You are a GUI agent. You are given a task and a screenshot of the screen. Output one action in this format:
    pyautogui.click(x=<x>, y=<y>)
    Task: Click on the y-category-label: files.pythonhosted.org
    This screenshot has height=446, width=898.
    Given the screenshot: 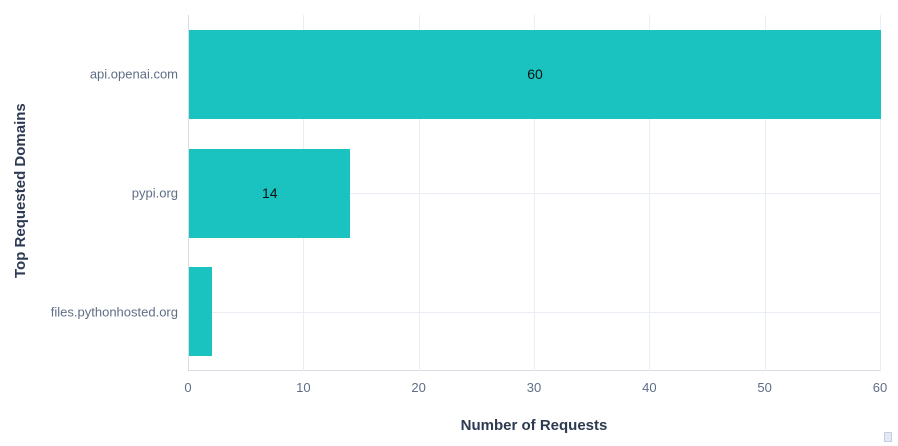 What is the action you would take?
    pyautogui.click(x=114, y=312)
    